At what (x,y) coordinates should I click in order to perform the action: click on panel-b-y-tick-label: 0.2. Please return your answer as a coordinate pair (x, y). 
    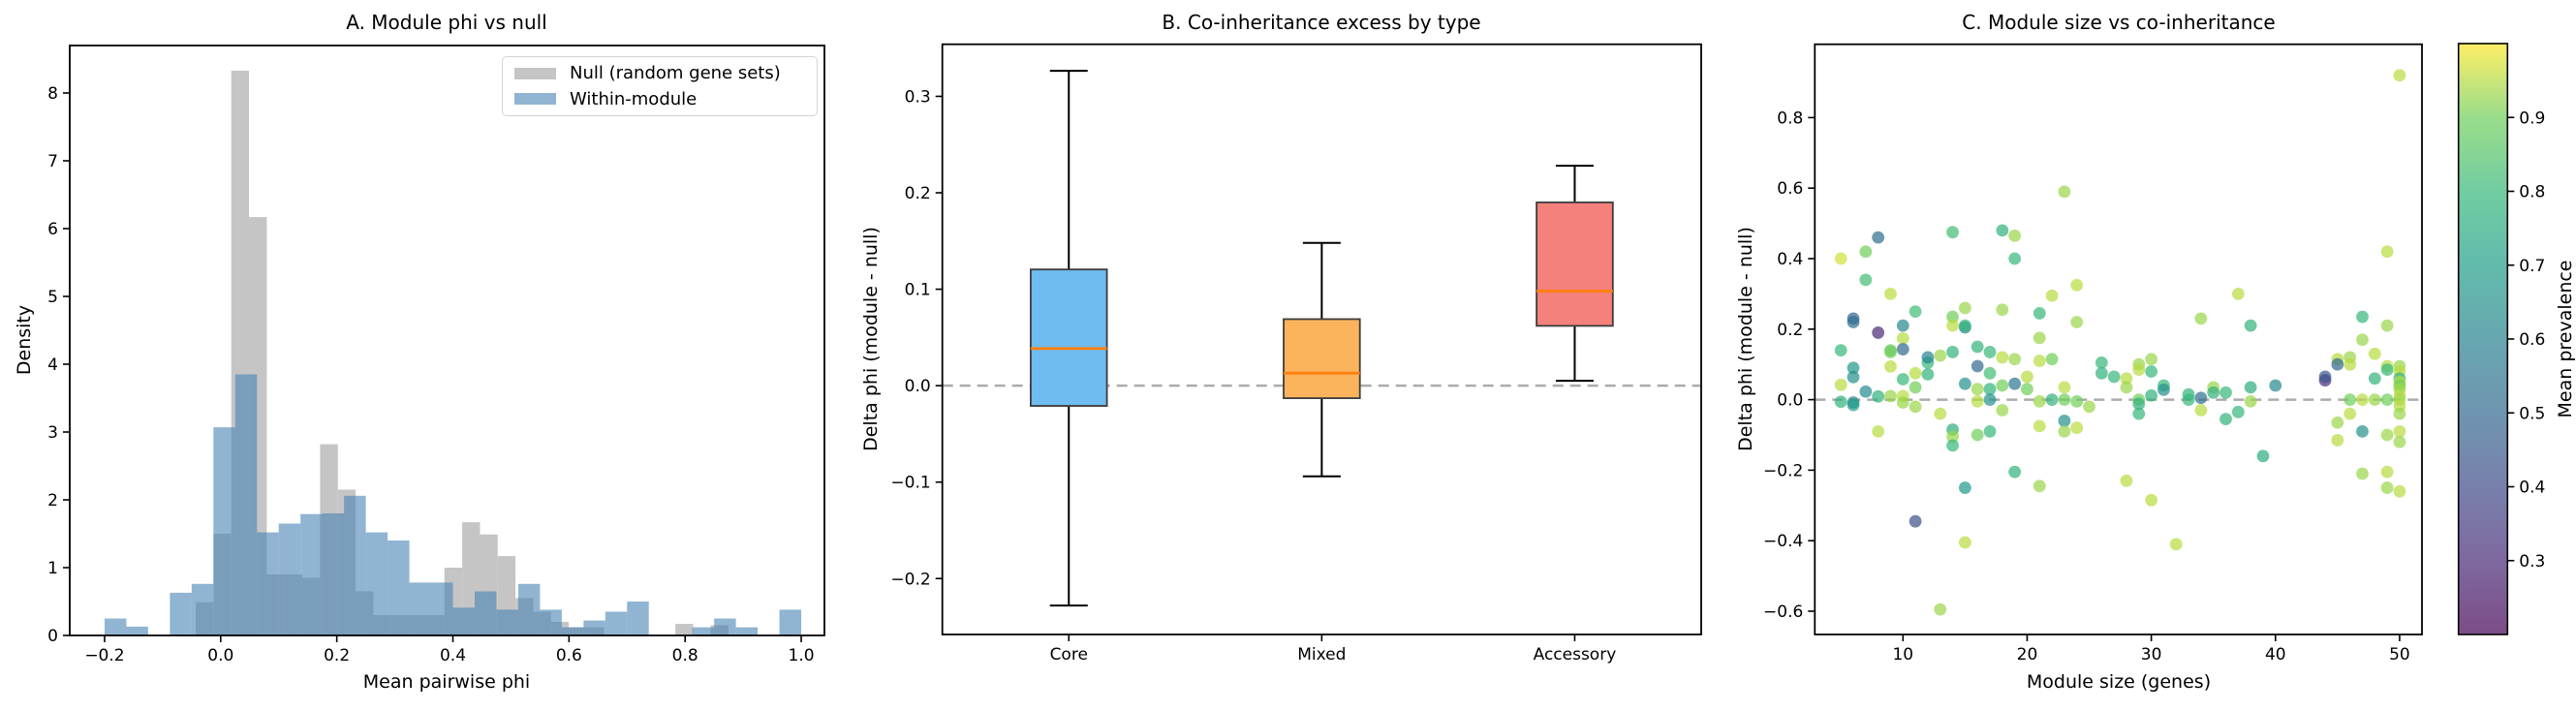
    Looking at the image, I should click on (918, 193).